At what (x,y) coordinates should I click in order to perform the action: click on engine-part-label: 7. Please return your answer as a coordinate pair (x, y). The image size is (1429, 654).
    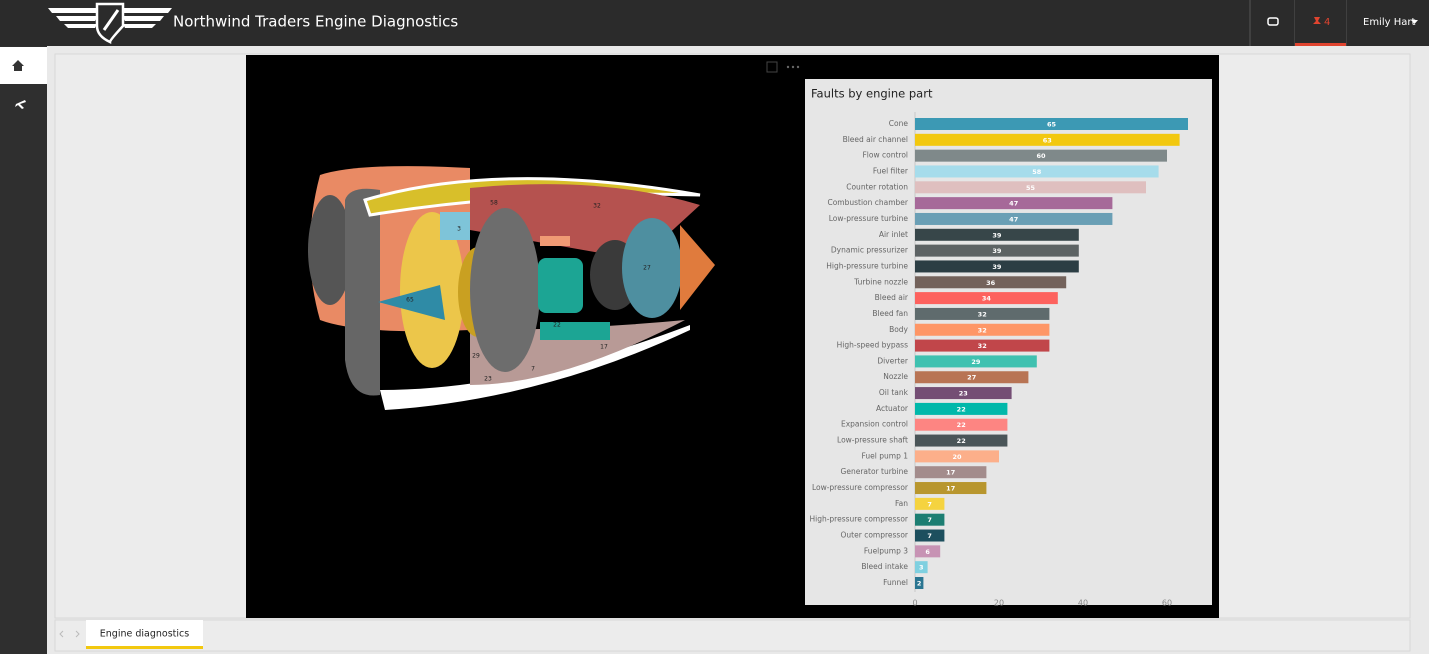
    Looking at the image, I should click on (533, 369).